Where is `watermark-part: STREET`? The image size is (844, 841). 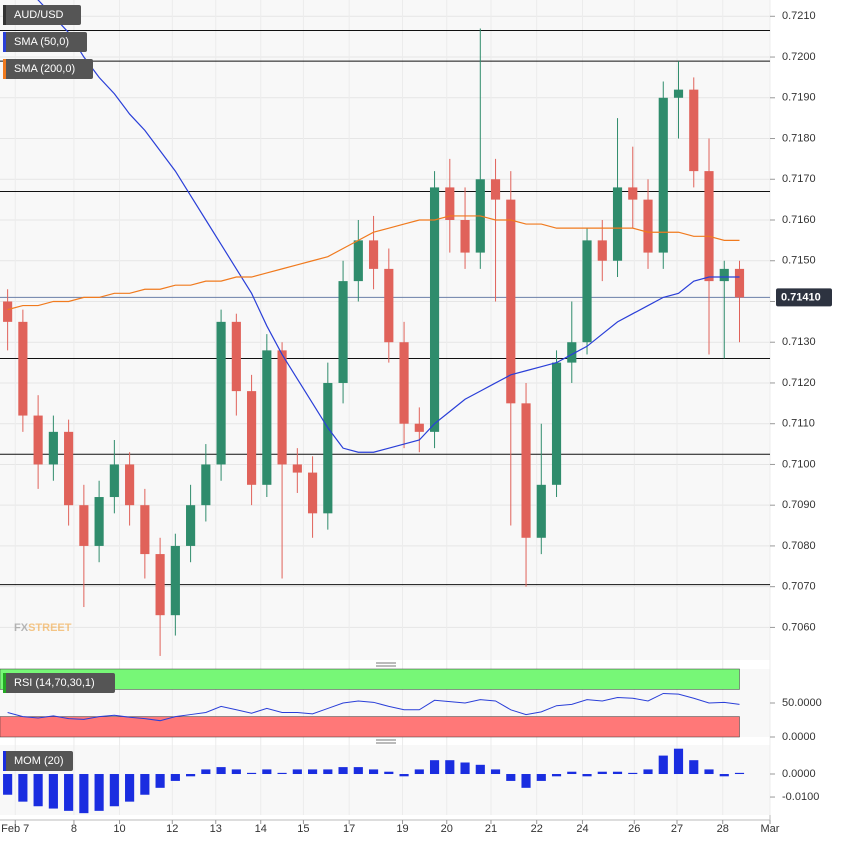
watermark-part: STREET is located at coordinates (50, 628).